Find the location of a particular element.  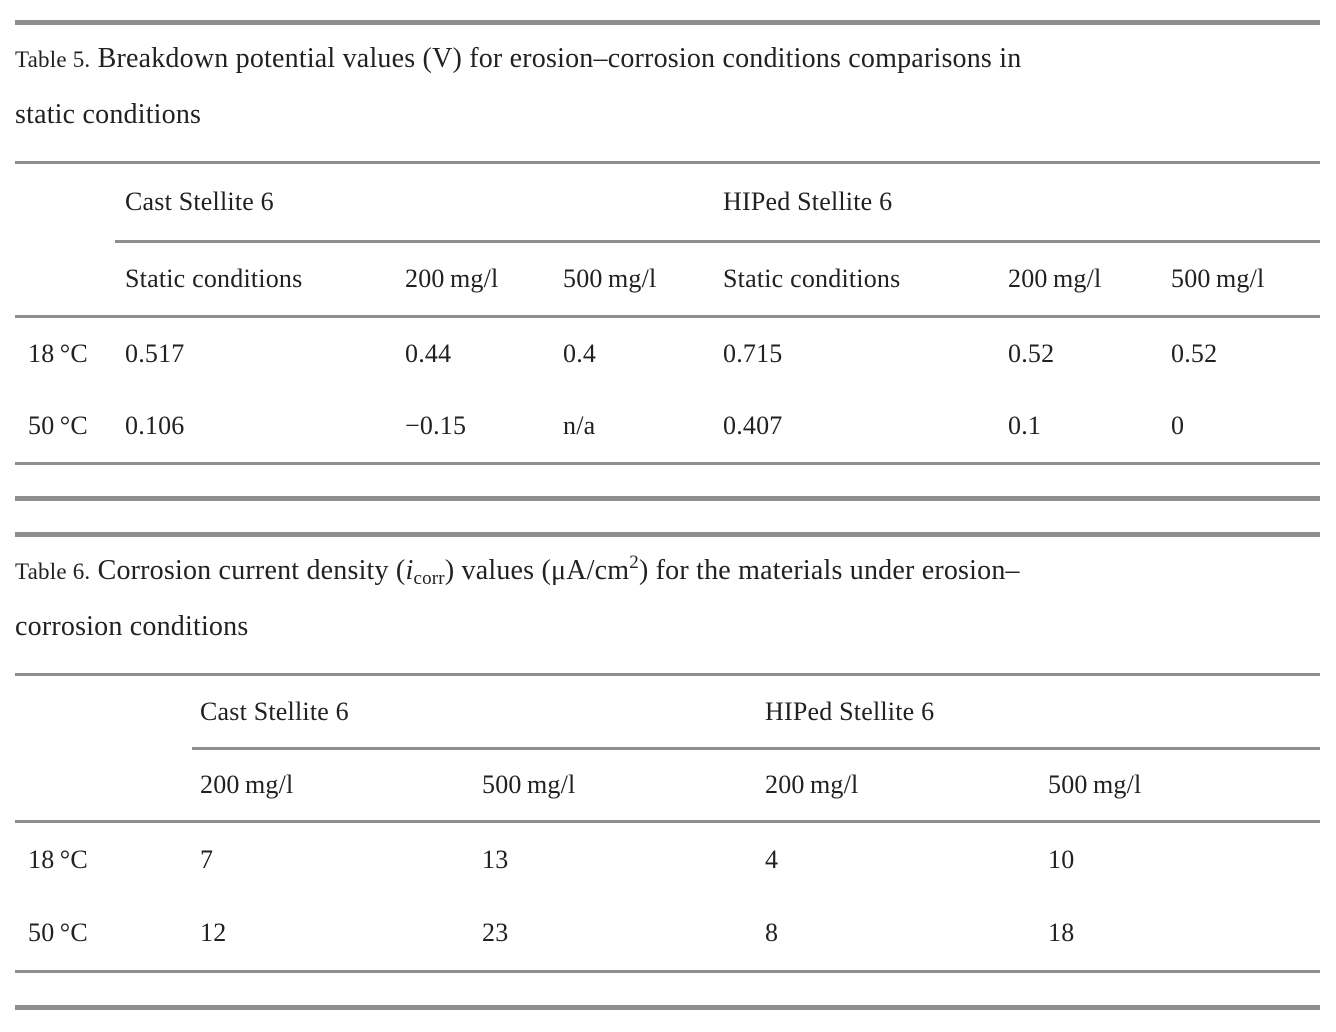

table6-subheader-500-cast: 500 mg/l is located at coordinates (529, 784).